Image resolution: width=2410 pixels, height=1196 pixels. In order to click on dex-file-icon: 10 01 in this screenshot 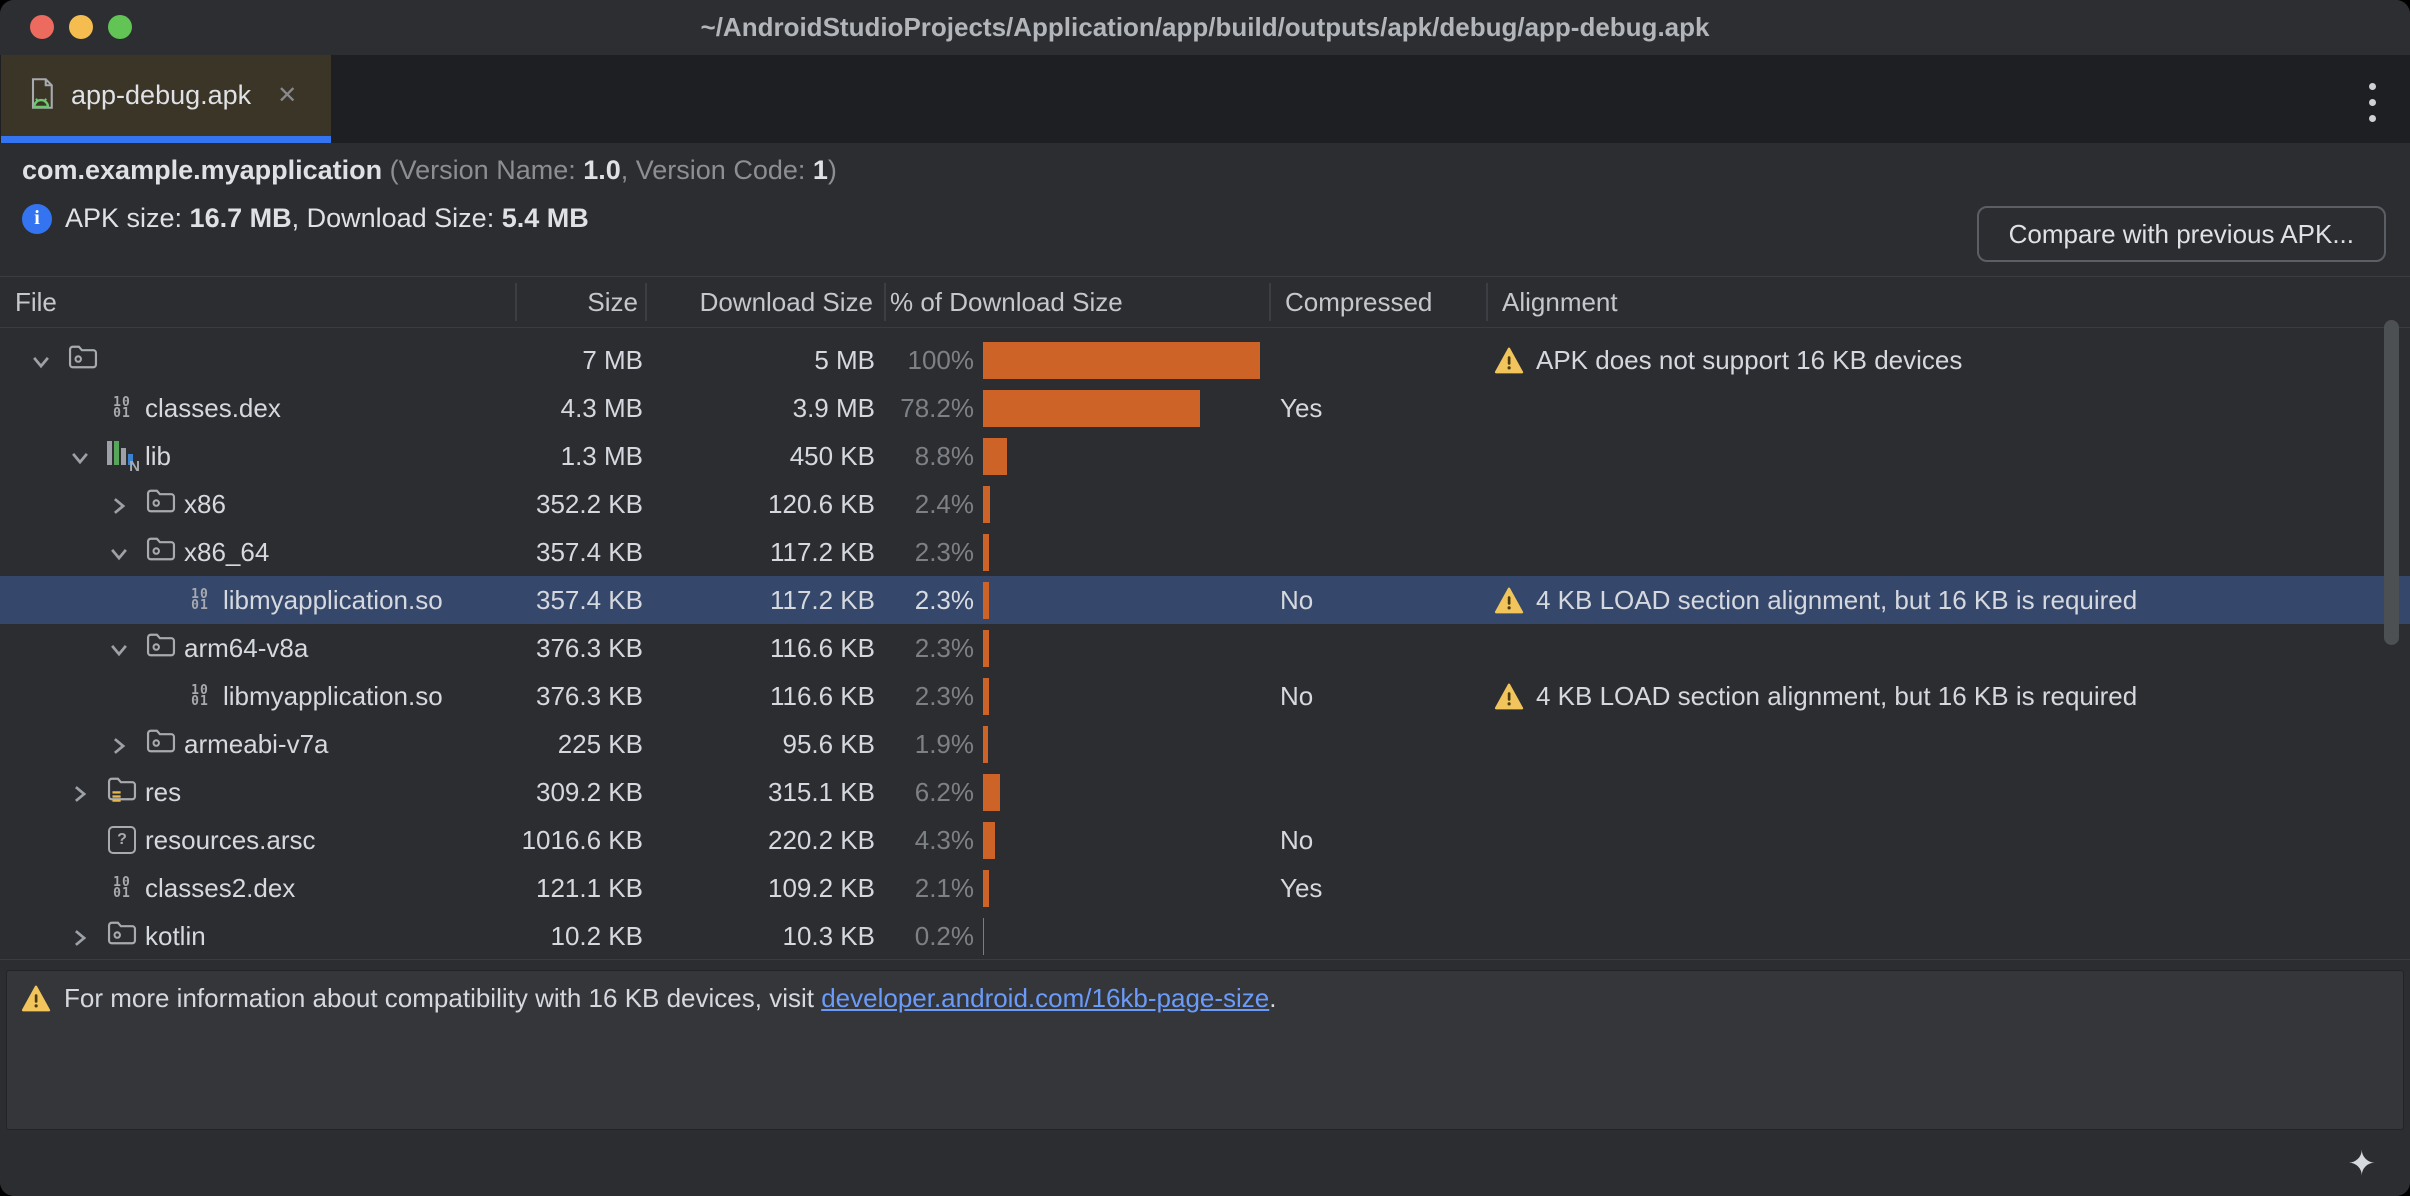, I will do `click(200, 696)`.